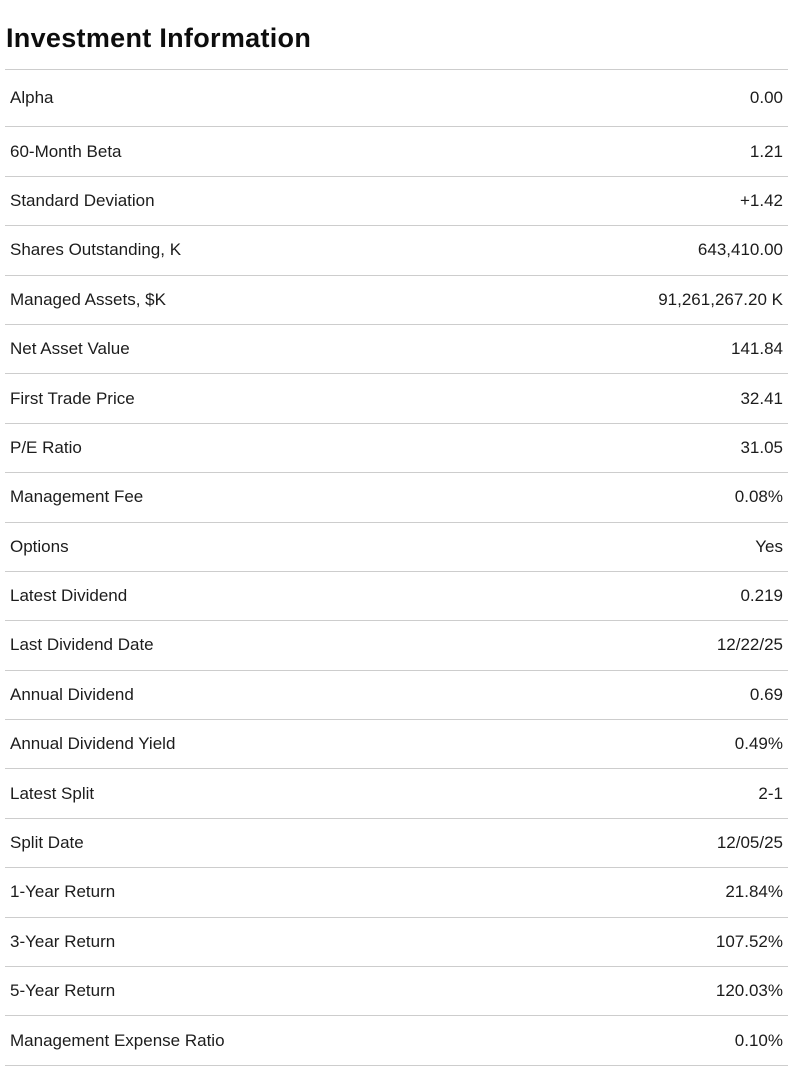  What do you see at coordinates (749, 645) in the screenshot?
I see `row-value: 12/22/25` at bounding box center [749, 645].